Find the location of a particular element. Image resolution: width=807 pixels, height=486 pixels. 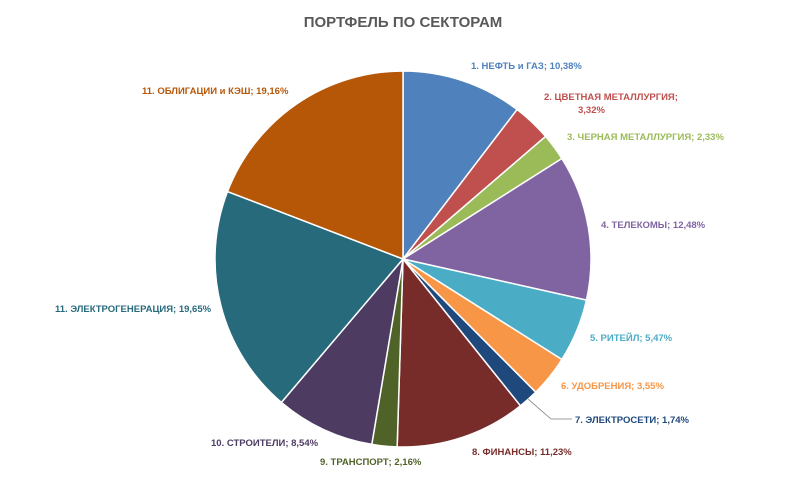

slice-label-9: 9. ТРАНСПОРТ; 2,16% is located at coordinates (371, 462).